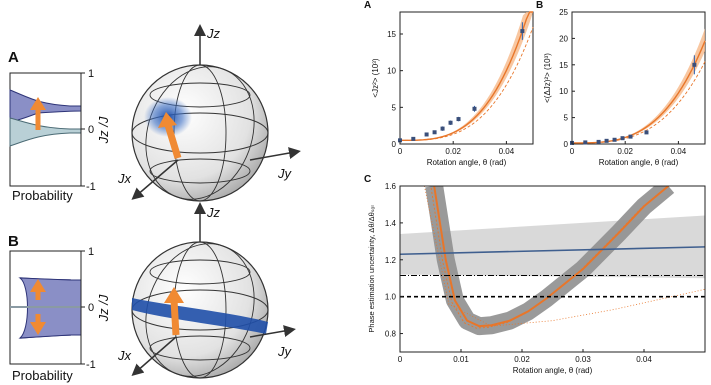  Describe the element at coordinates (103, 308) in the screenshot. I see `yaxis-label-b: Jz /J` at that location.